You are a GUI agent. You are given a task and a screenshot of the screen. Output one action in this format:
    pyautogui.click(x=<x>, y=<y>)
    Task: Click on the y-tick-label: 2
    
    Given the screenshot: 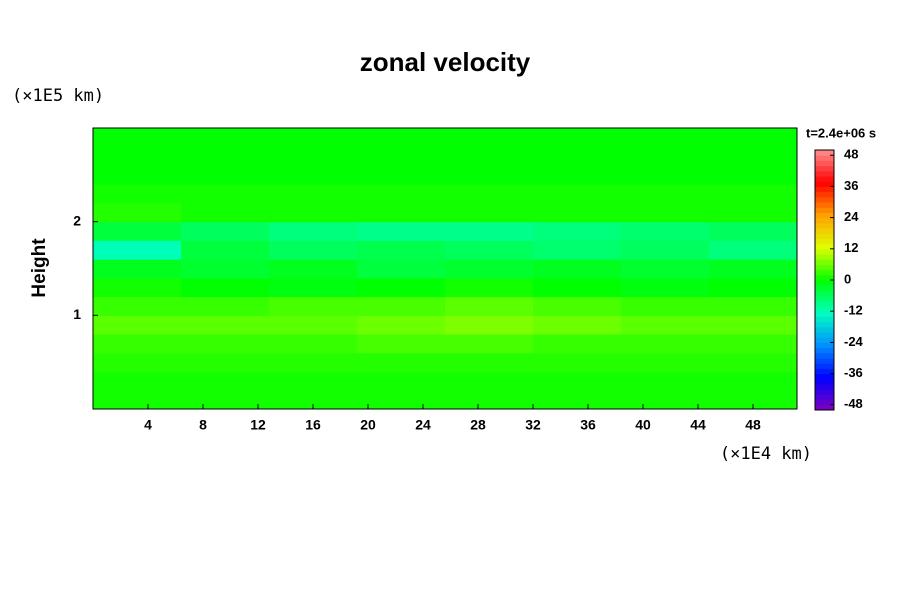 What is the action you would take?
    pyautogui.click(x=77, y=220)
    